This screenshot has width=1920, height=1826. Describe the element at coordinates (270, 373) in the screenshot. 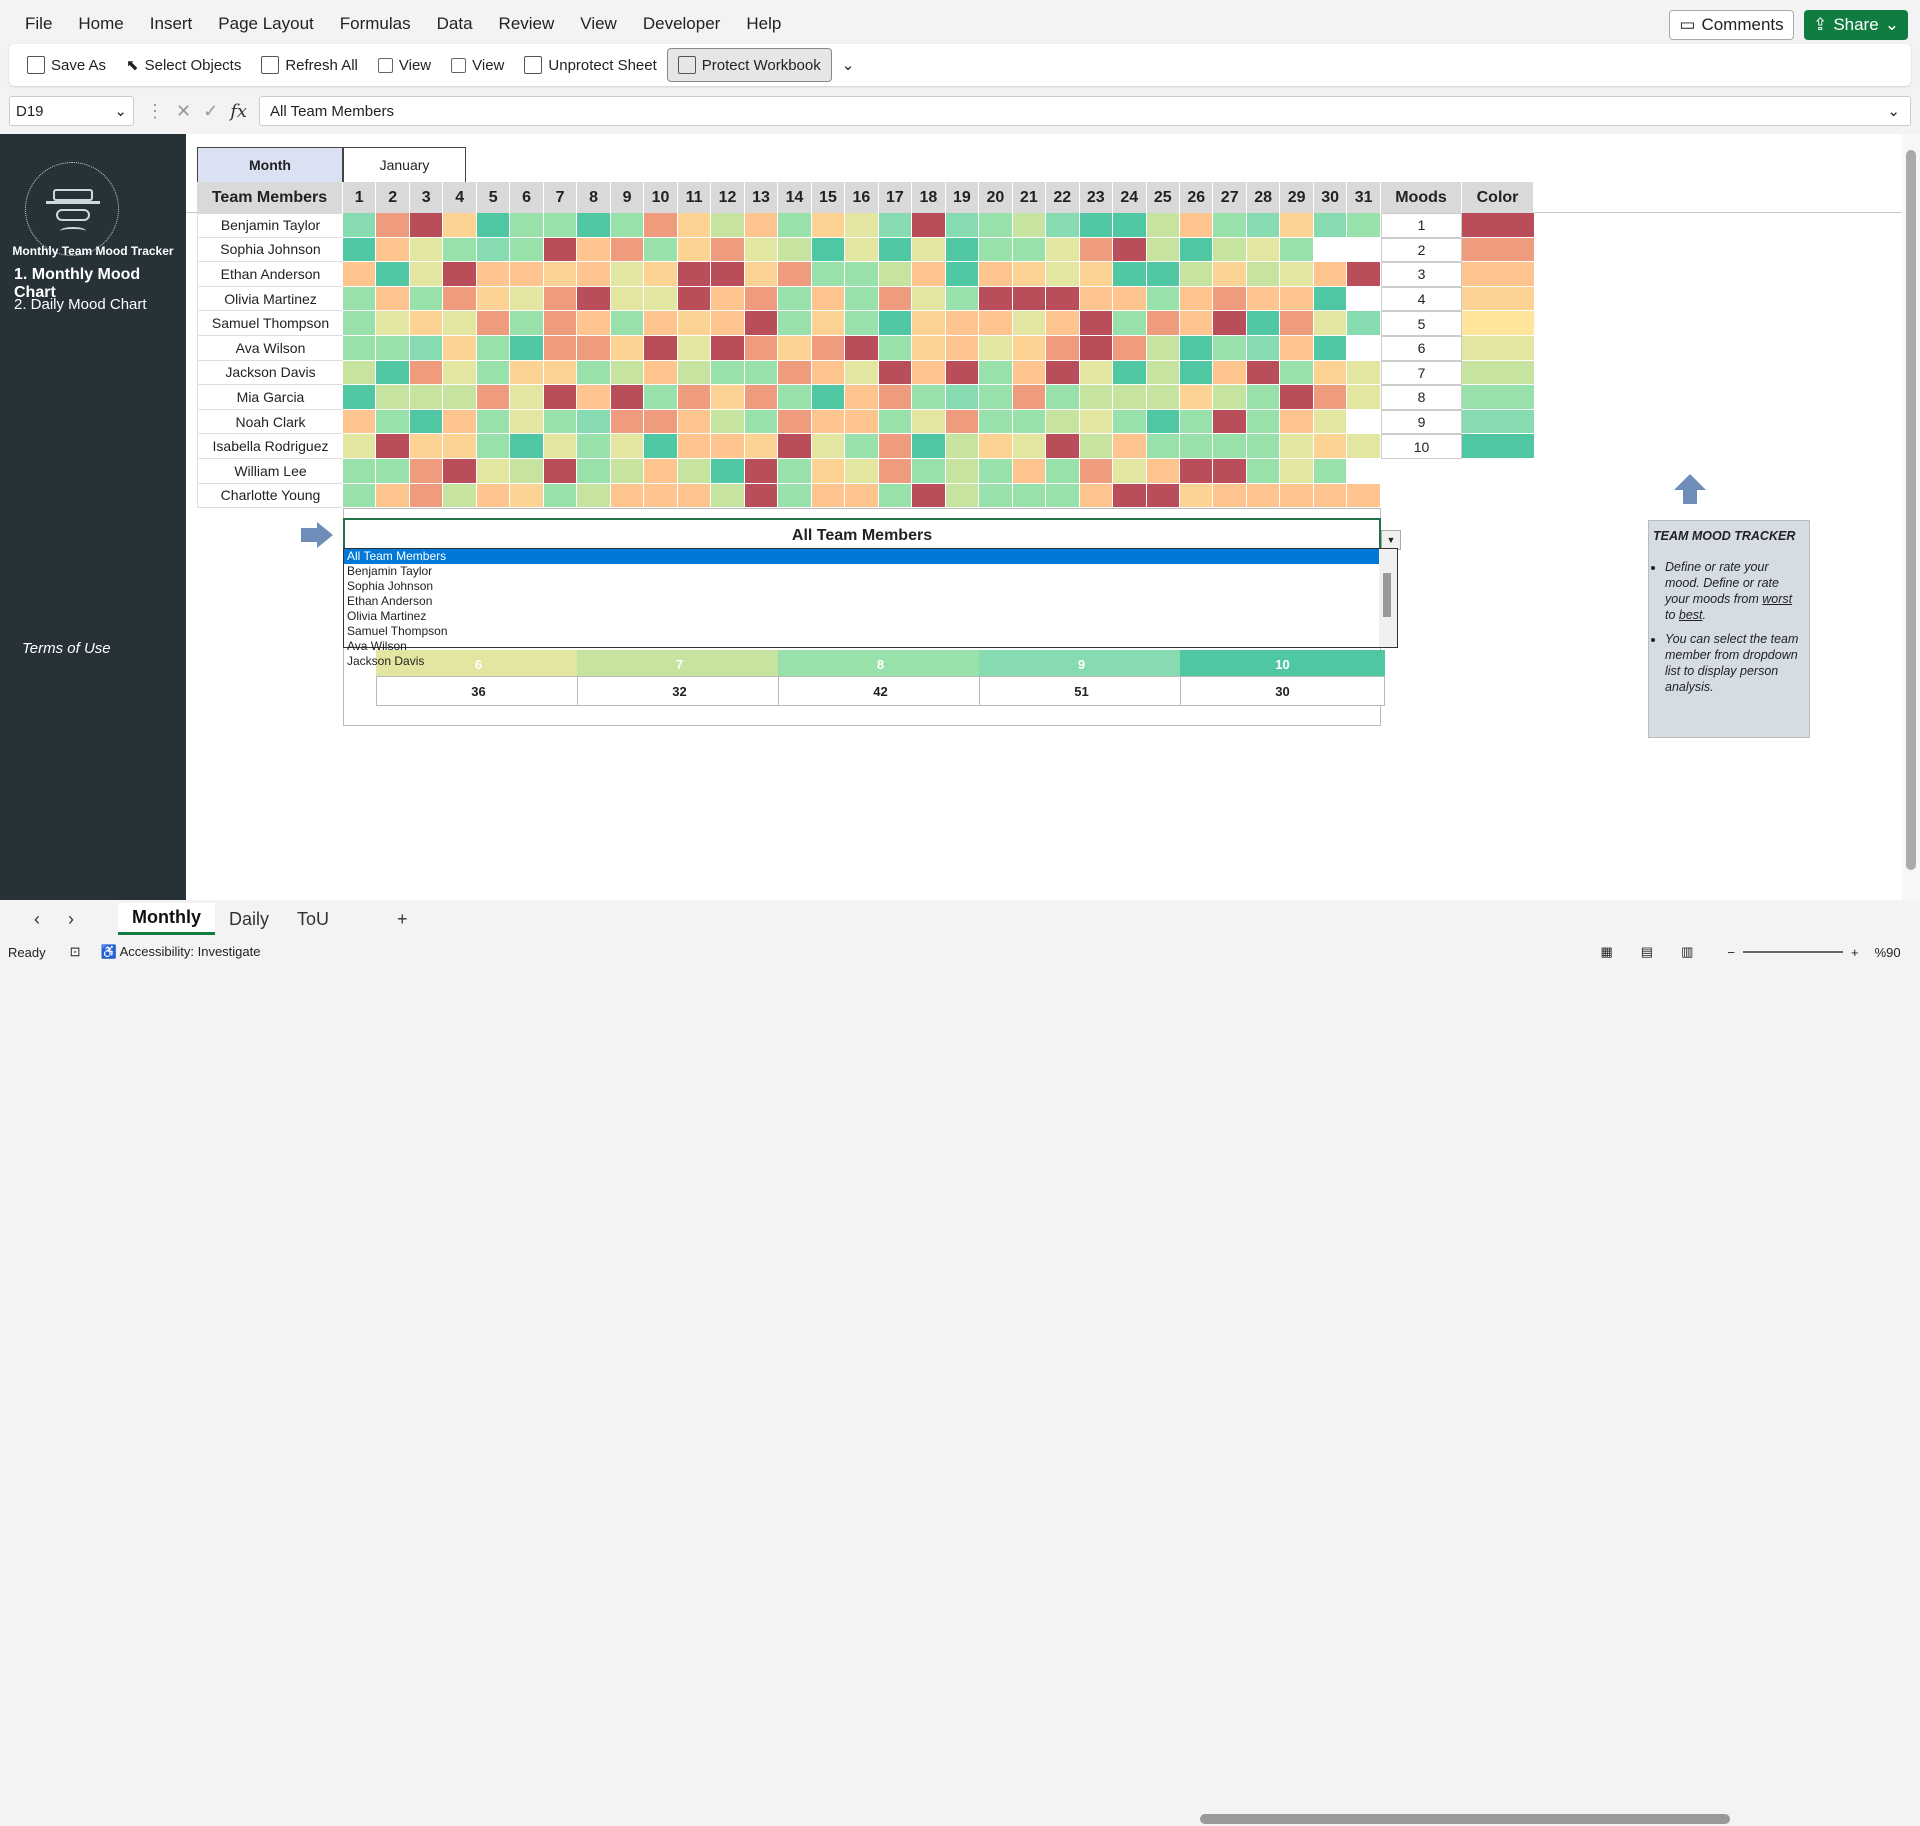

I see `member-name: Jackson Davis` at that location.